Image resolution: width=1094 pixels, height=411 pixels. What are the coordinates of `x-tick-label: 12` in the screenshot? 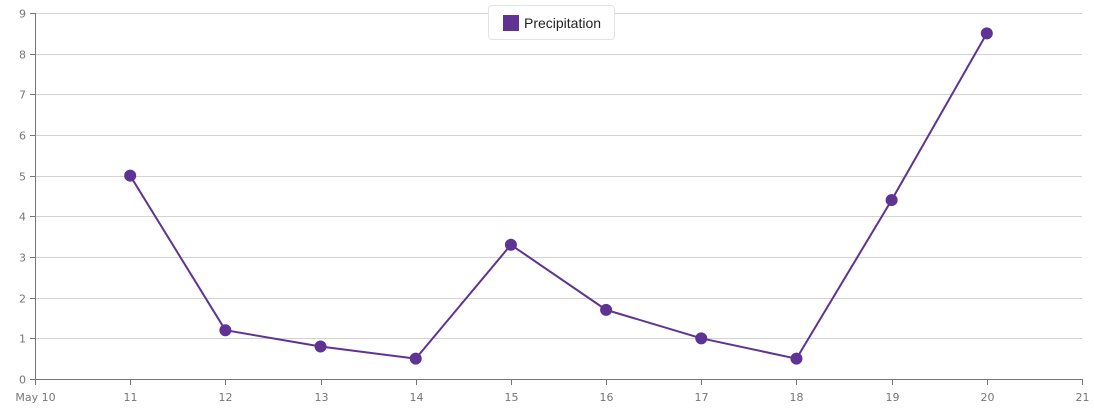 It's located at (226, 397).